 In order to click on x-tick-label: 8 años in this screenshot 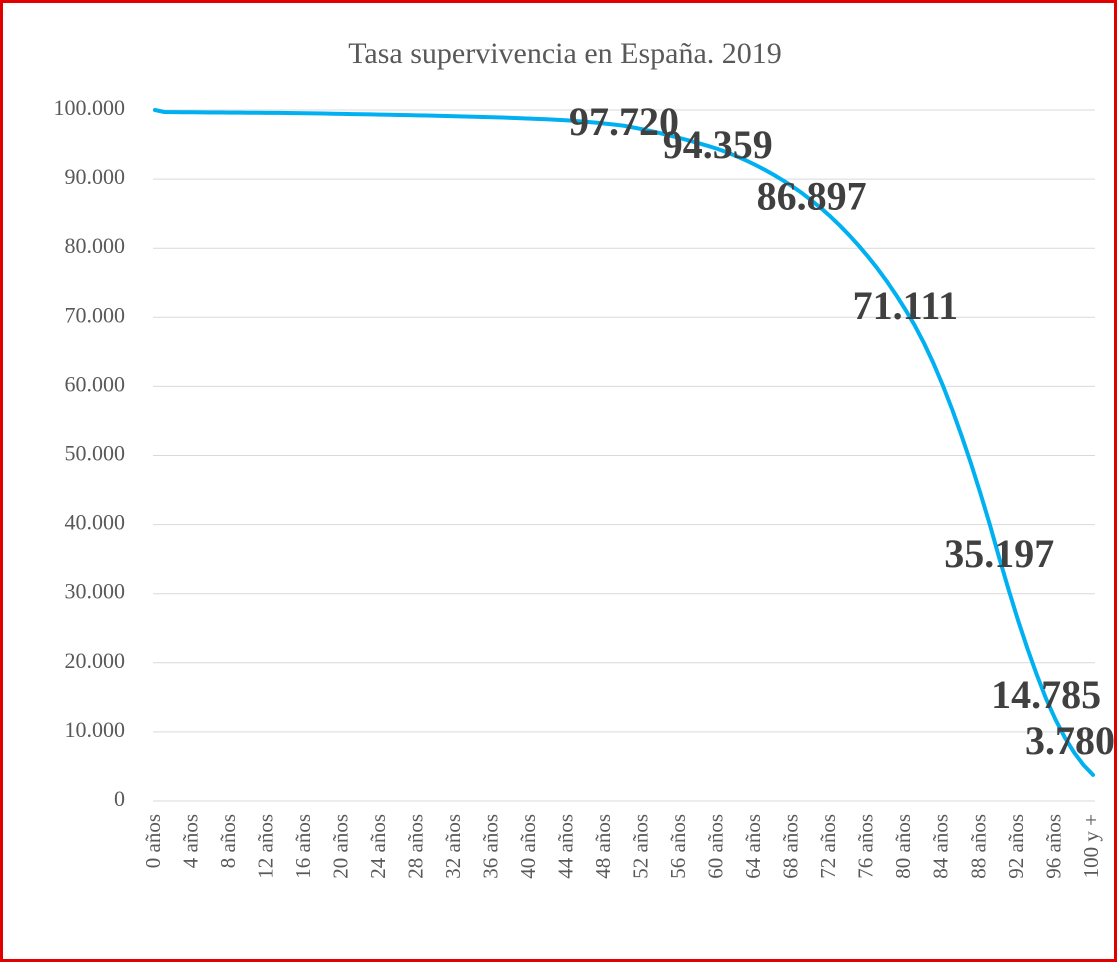, I will do `click(228, 841)`.